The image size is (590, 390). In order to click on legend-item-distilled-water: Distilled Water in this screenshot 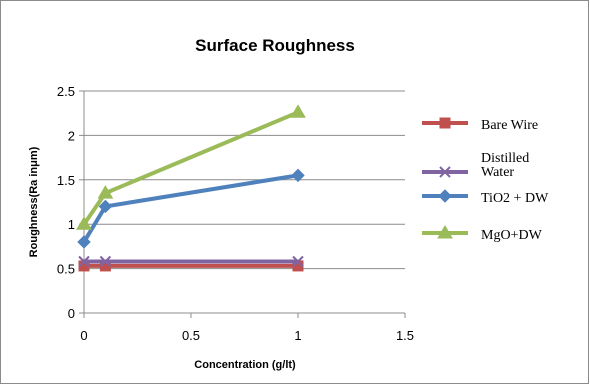, I will do `click(475, 165)`.